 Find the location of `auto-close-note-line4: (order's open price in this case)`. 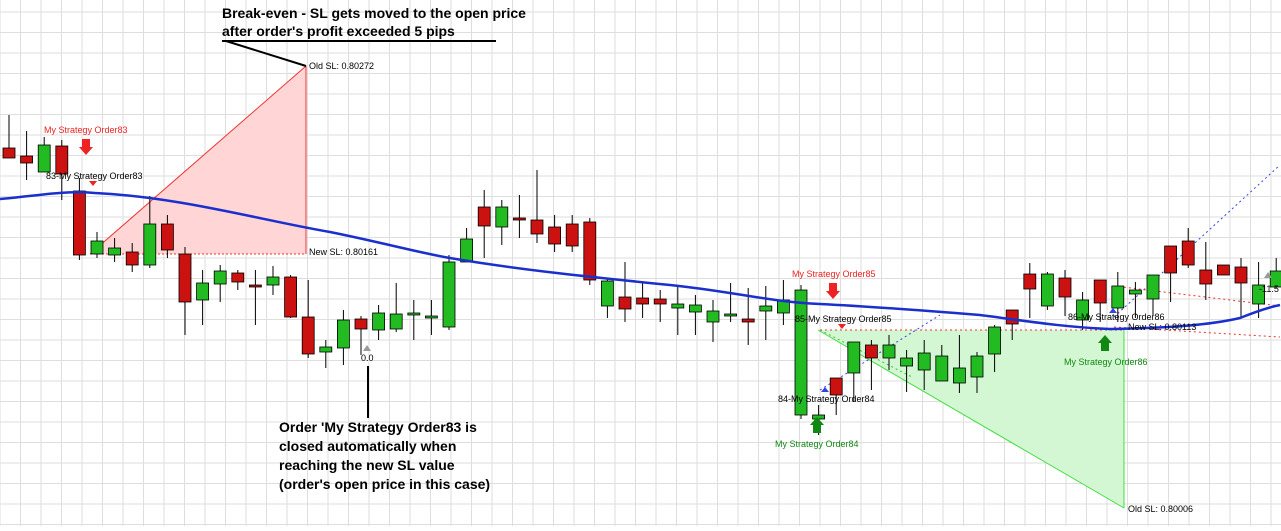

auto-close-note-line4: (order's open price in this case) is located at coordinates (385, 484).